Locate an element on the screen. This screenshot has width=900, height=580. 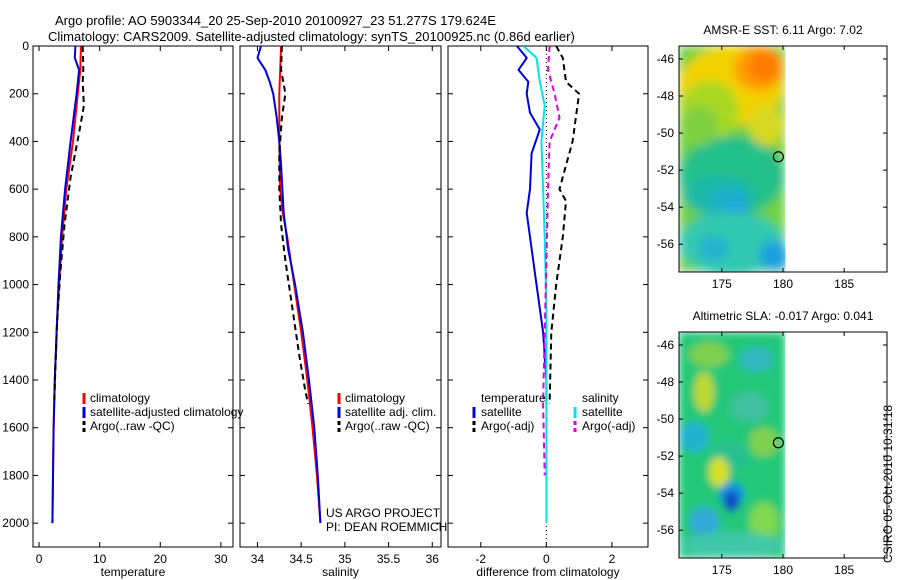
sst-map is located at coordinates (783, 159).